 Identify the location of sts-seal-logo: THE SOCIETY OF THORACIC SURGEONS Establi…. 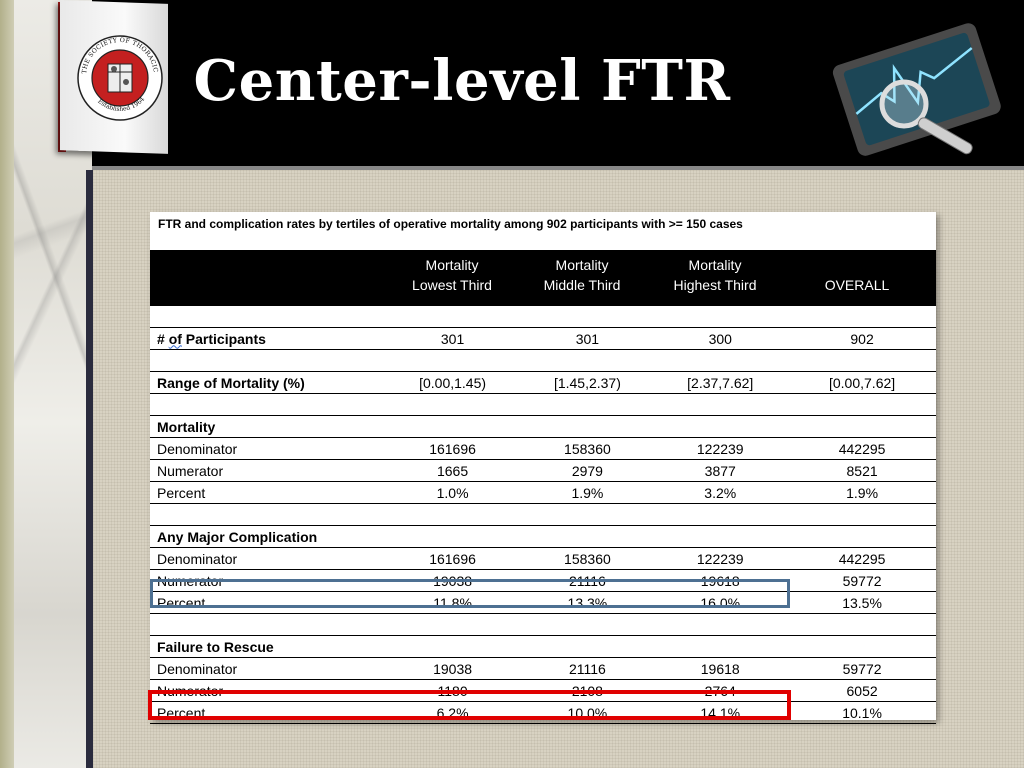
(117, 72).